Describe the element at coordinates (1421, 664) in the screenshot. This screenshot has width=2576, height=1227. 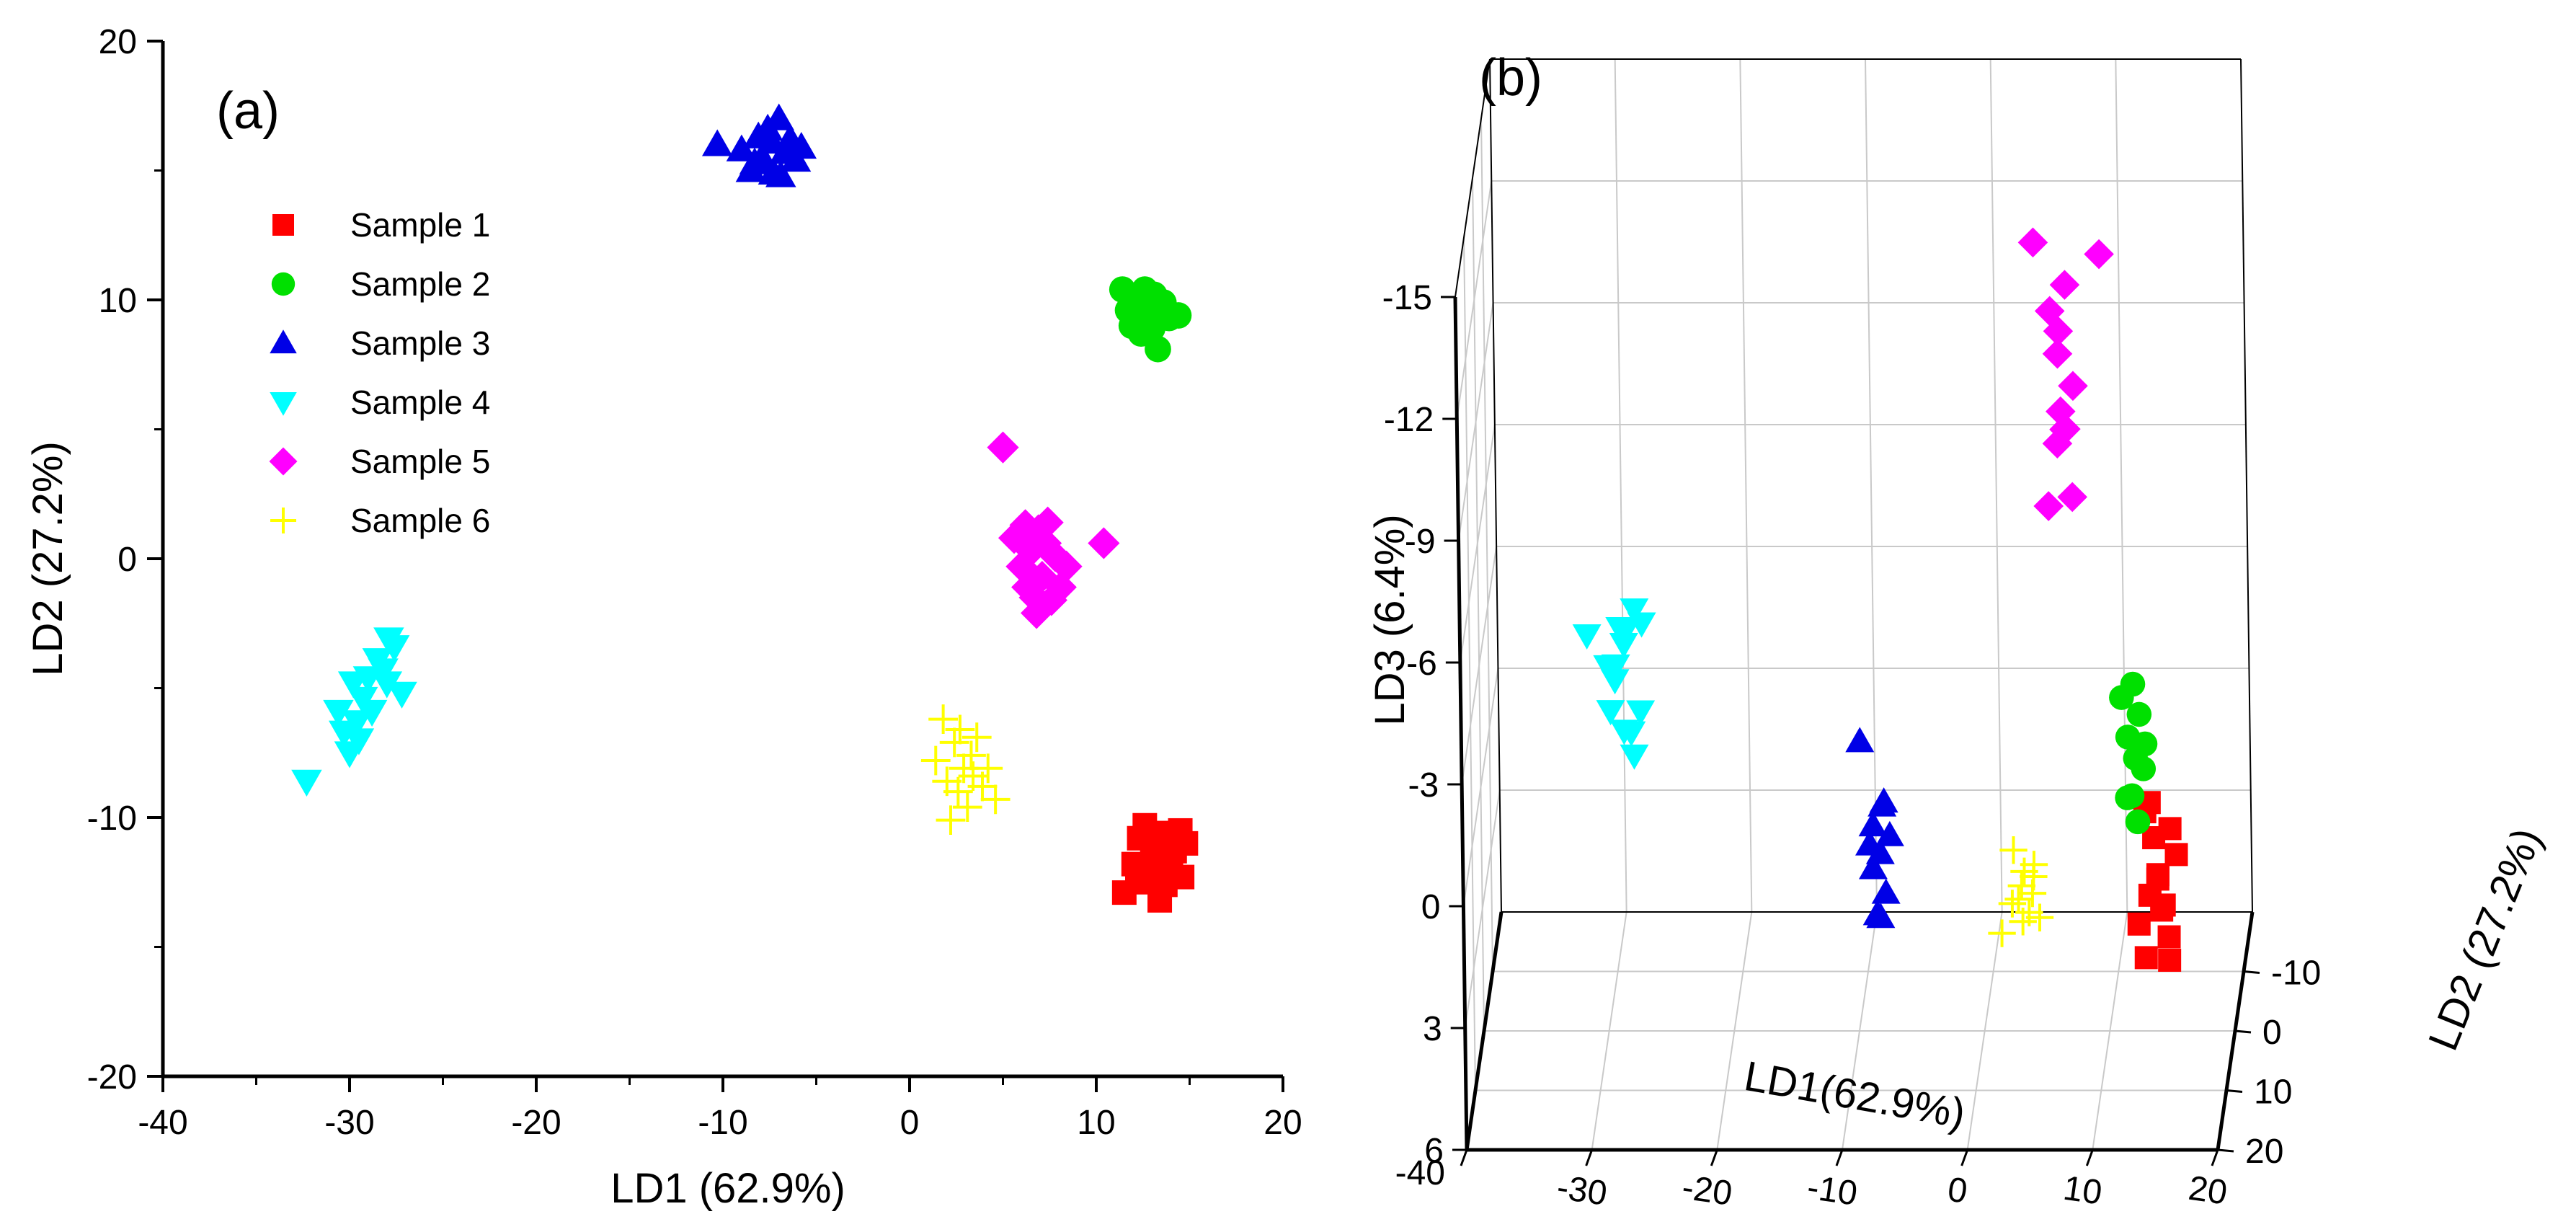
I see `panel-b-z-tick-label: -6` at that location.